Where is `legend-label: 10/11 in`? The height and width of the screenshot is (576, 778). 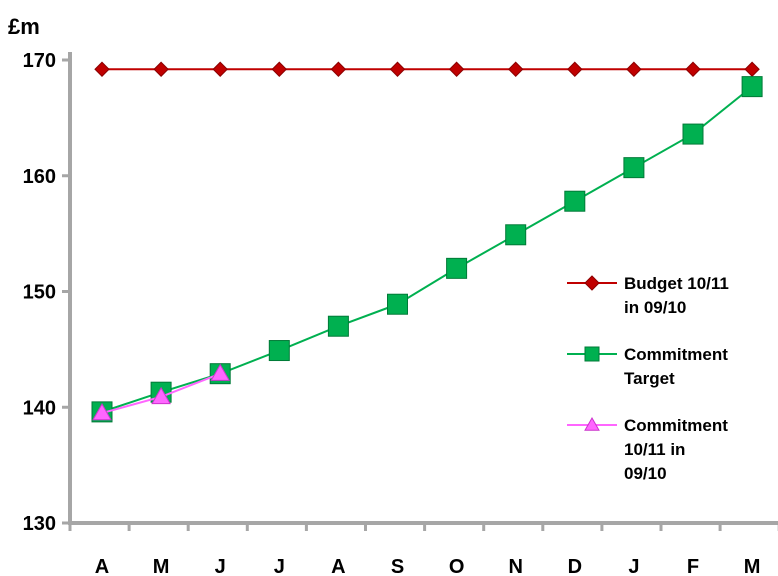
legend-label: 10/11 in is located at coordinates (654, 449).